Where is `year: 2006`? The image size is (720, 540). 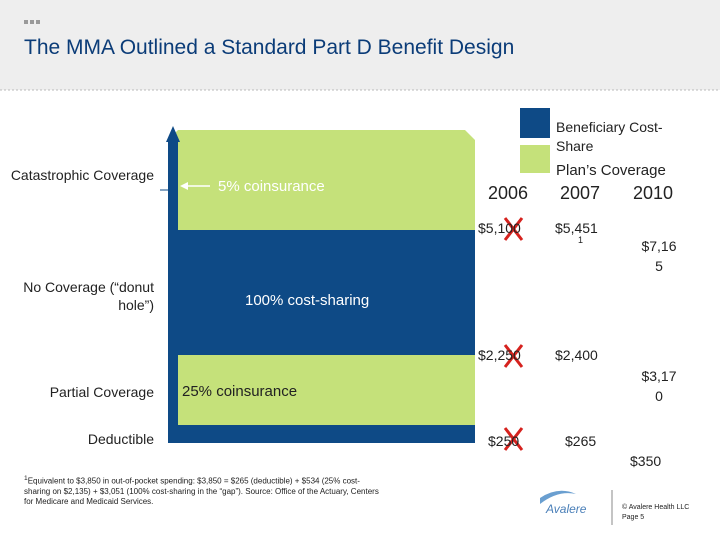
year: 2006 is located at coordinates (508, 193).